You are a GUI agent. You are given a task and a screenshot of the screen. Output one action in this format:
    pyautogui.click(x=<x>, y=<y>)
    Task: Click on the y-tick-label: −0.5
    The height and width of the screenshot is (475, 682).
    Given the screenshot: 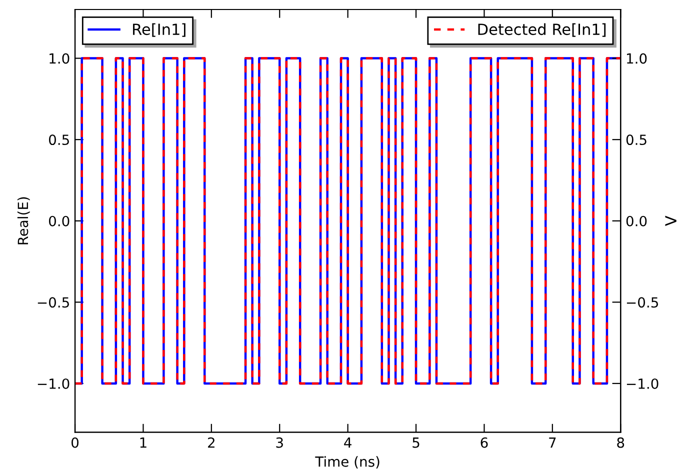 What is the action you would take?
    pyautogui.click(x=53, y=302)
    